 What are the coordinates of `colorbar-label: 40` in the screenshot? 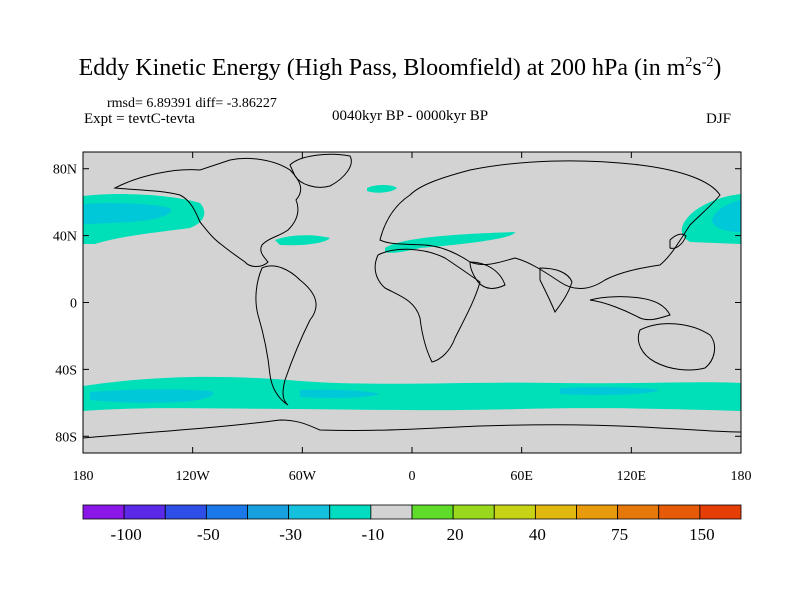 It's located at (537, 534).